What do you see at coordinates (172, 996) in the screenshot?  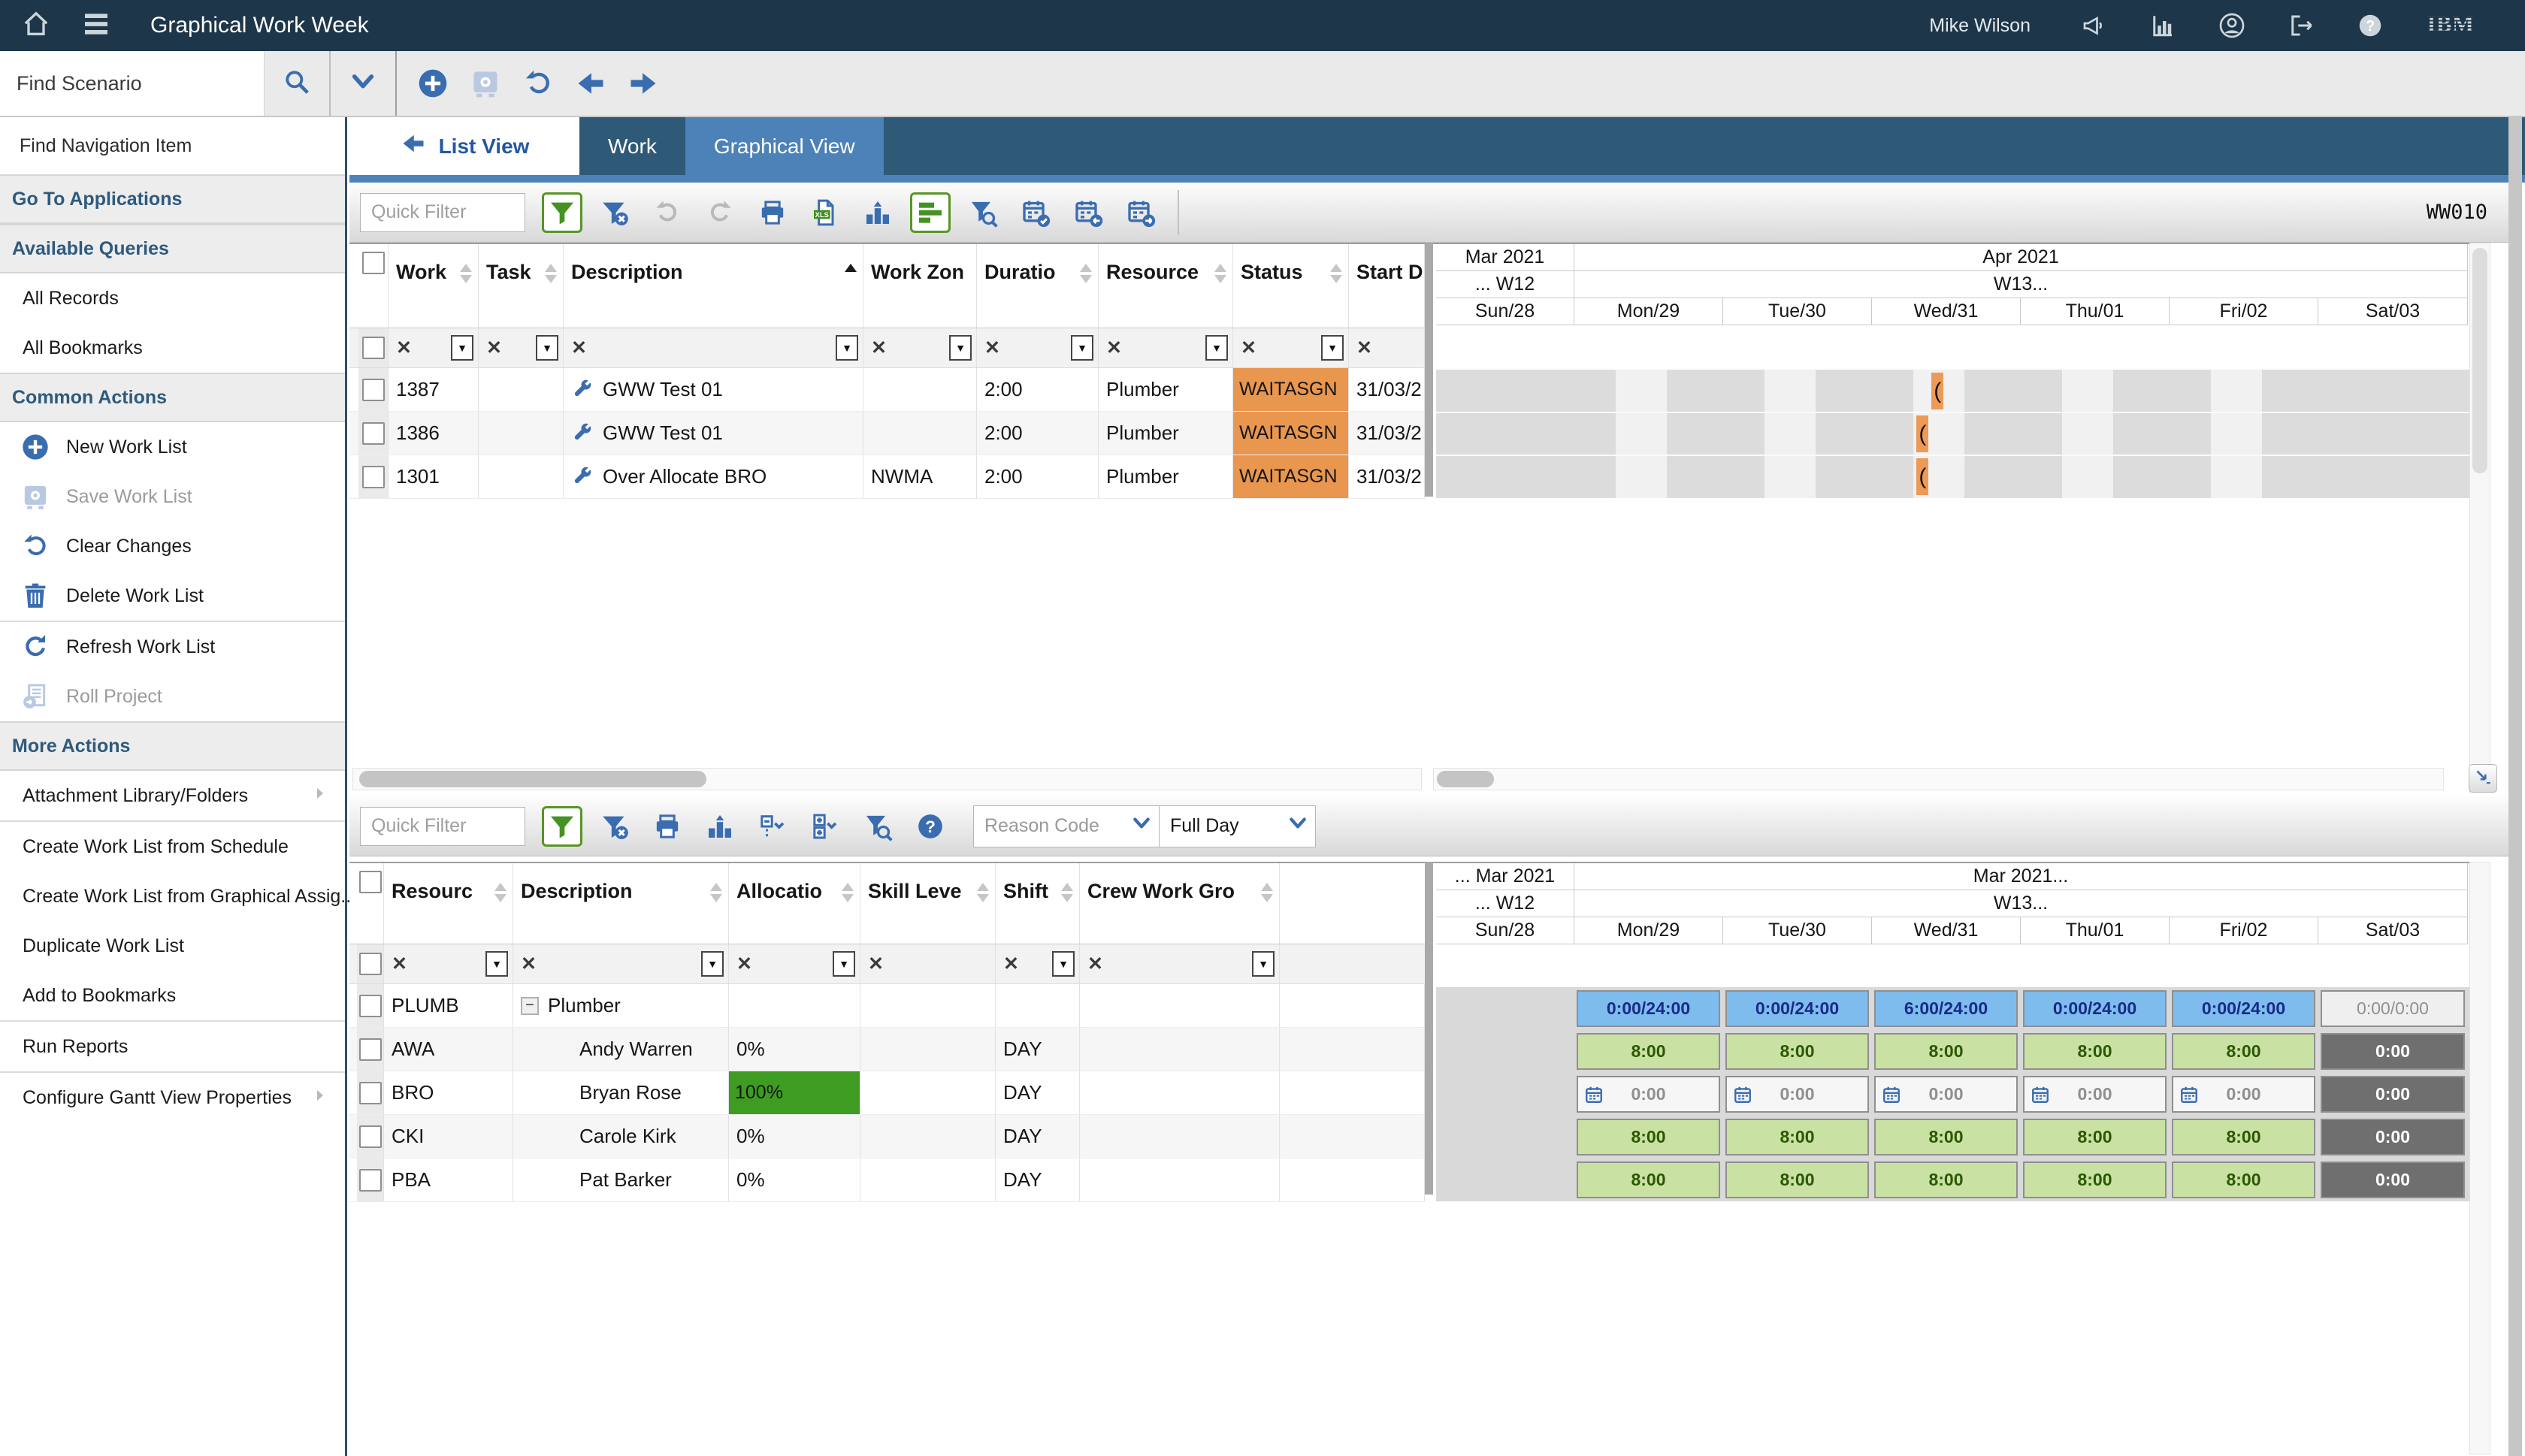 I see `sidebar-item-add-to-bookmarks: Add to Bookmarks` at bounding box center [172, 996].